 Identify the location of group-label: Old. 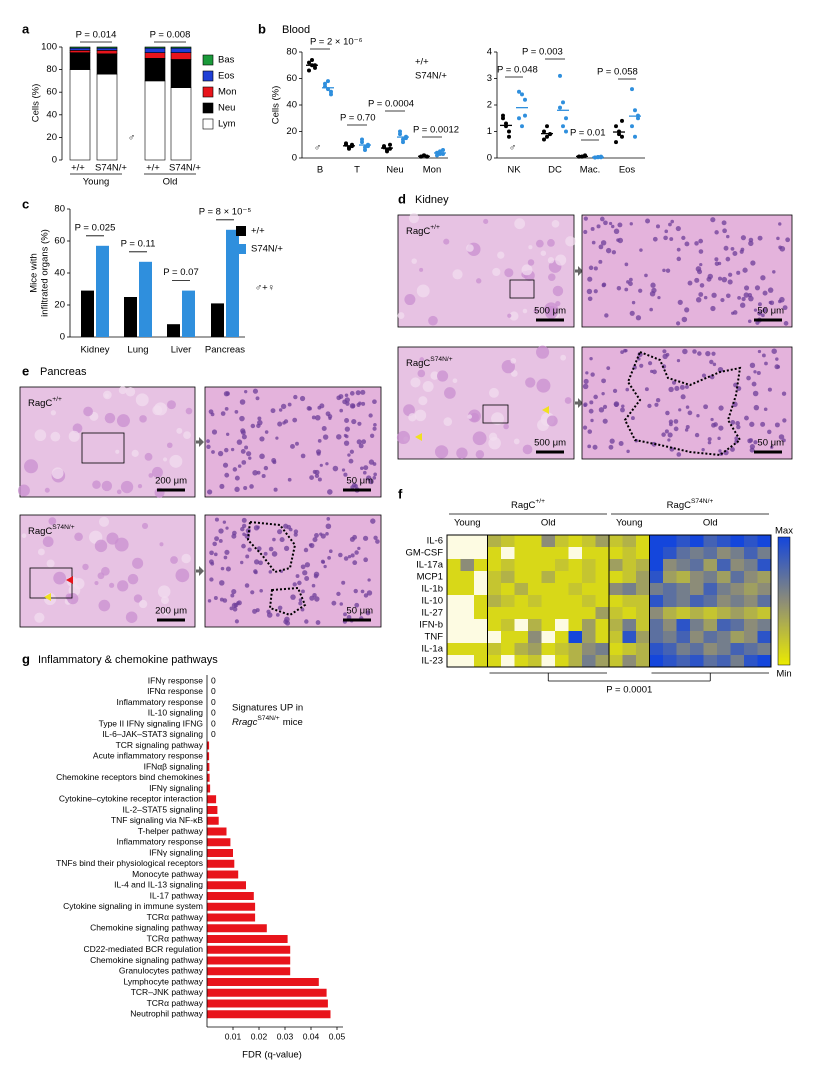
(170, 182).